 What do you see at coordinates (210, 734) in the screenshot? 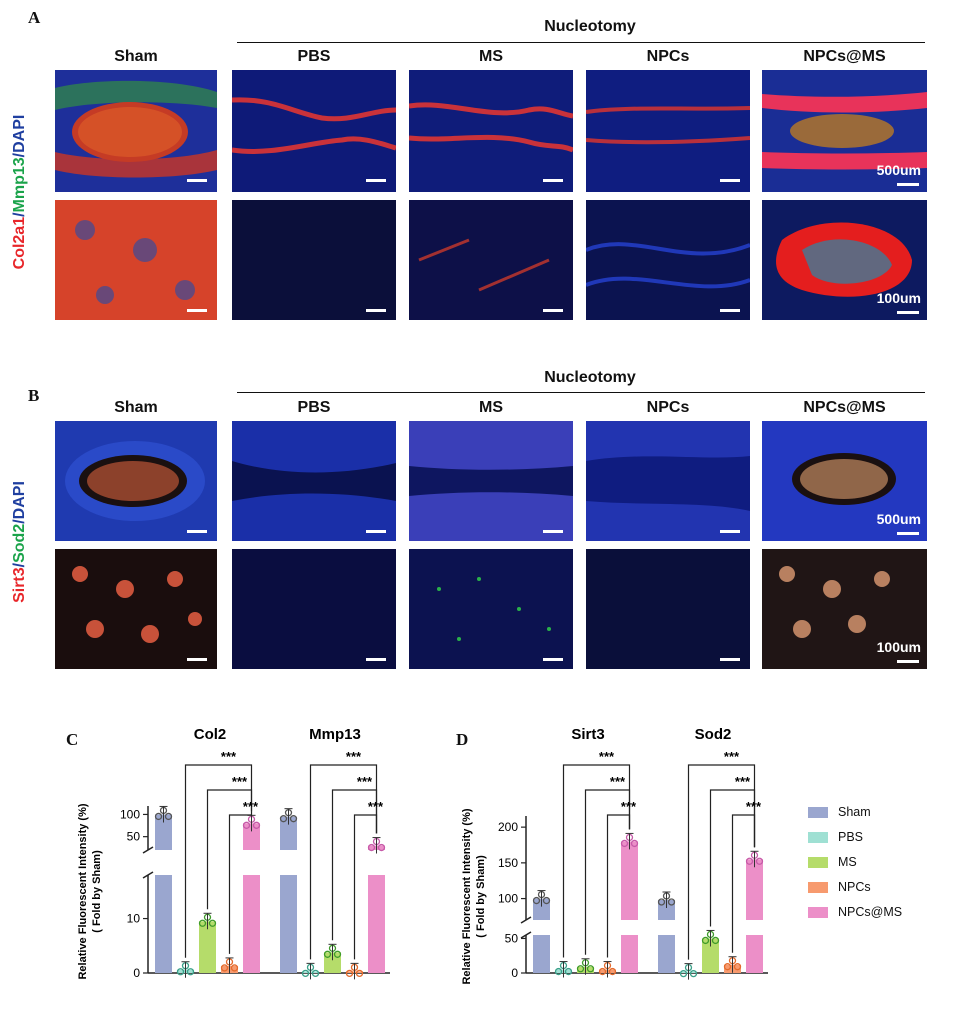
I see `category-label: Col2` at bounding box center [210, 734].